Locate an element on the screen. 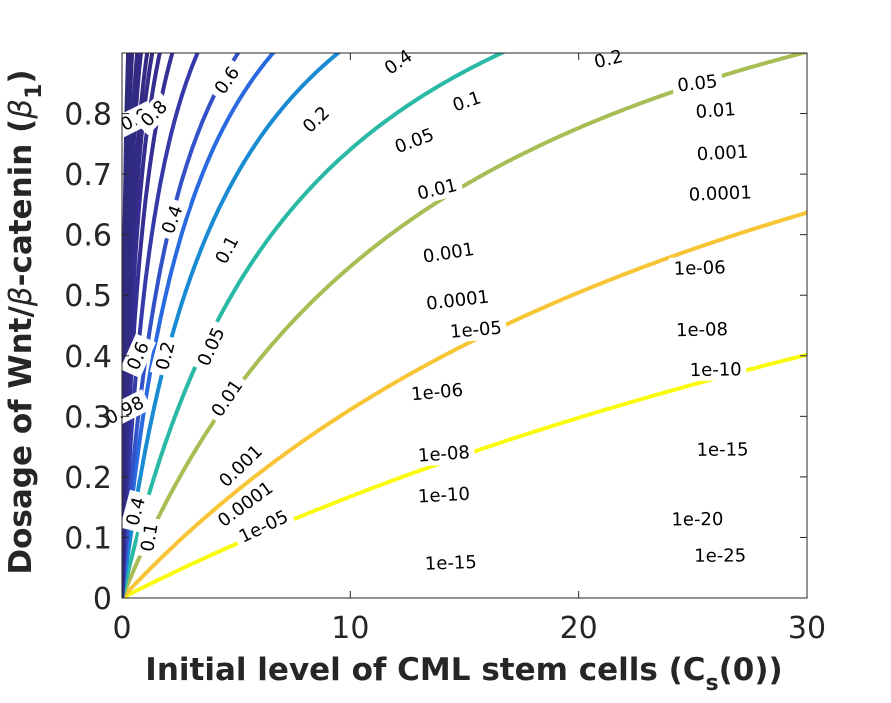 The height and width of the screenshot is (703, 891). x-axis-label: Initial level of CML stem cells (Cs(0)) is located at coordinates (463, 674).